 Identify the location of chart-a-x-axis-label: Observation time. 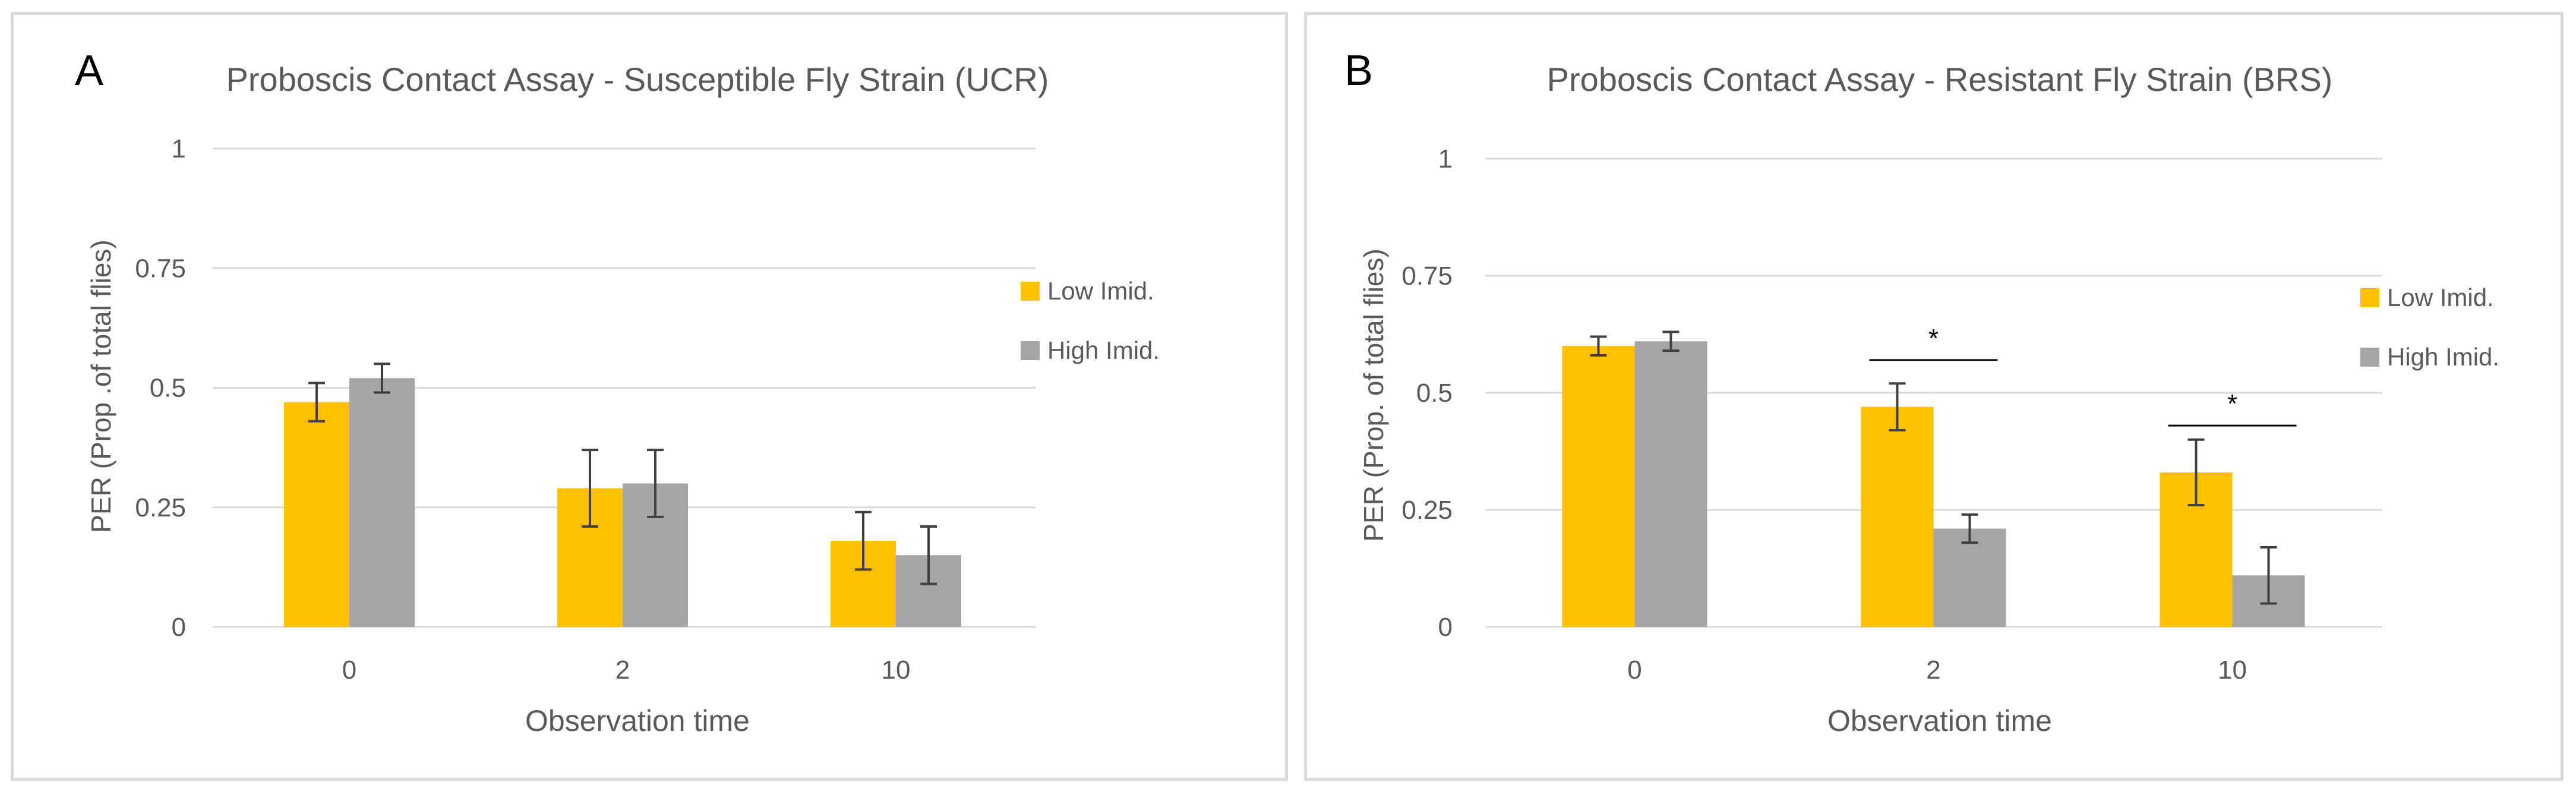
(637, 720).